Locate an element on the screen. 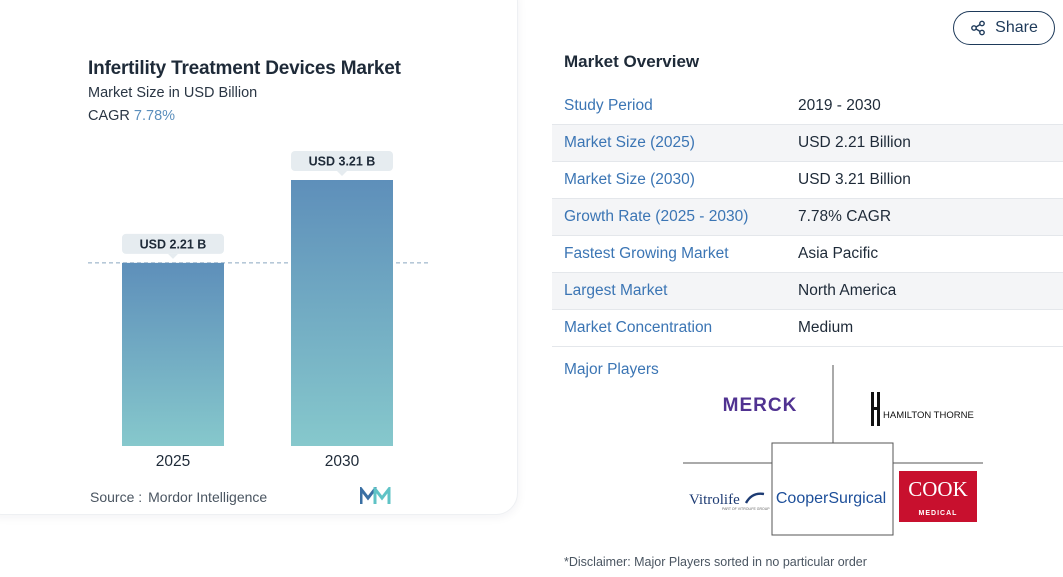 This screenshot has height=577, width=1063. major-players-title: Major Players is located at coordinates (611, 369).